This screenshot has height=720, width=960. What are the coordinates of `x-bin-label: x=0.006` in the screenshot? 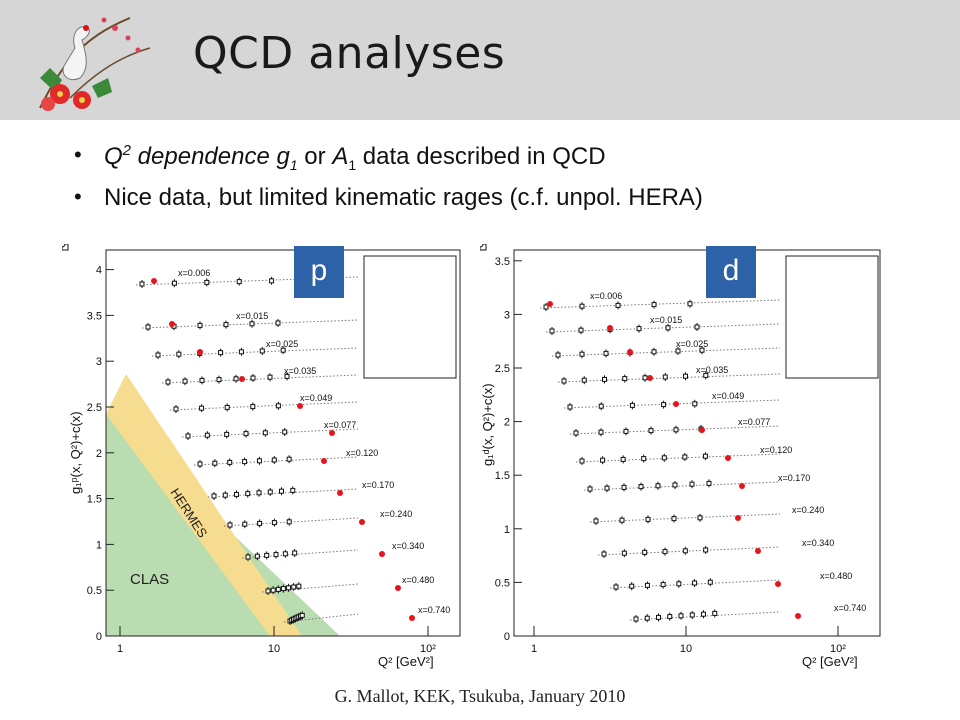 It's located at (606, 296).